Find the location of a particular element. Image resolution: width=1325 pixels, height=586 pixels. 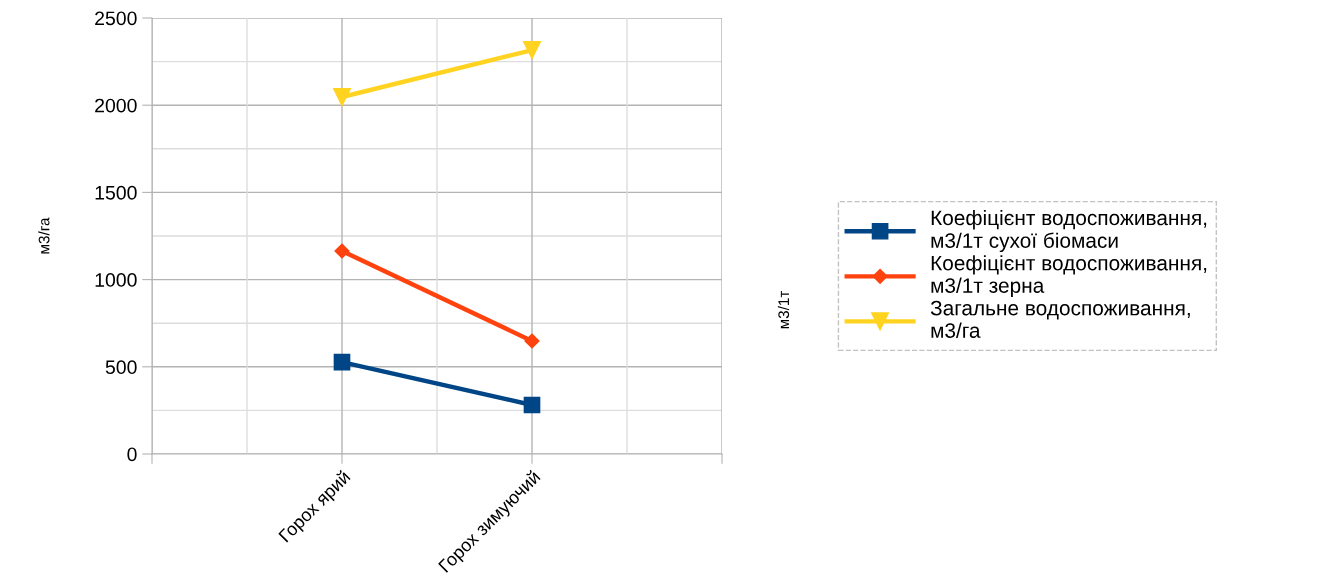

legend-label: Загальне водоспоживання, м3/га is located at coordinates (1060, 319).